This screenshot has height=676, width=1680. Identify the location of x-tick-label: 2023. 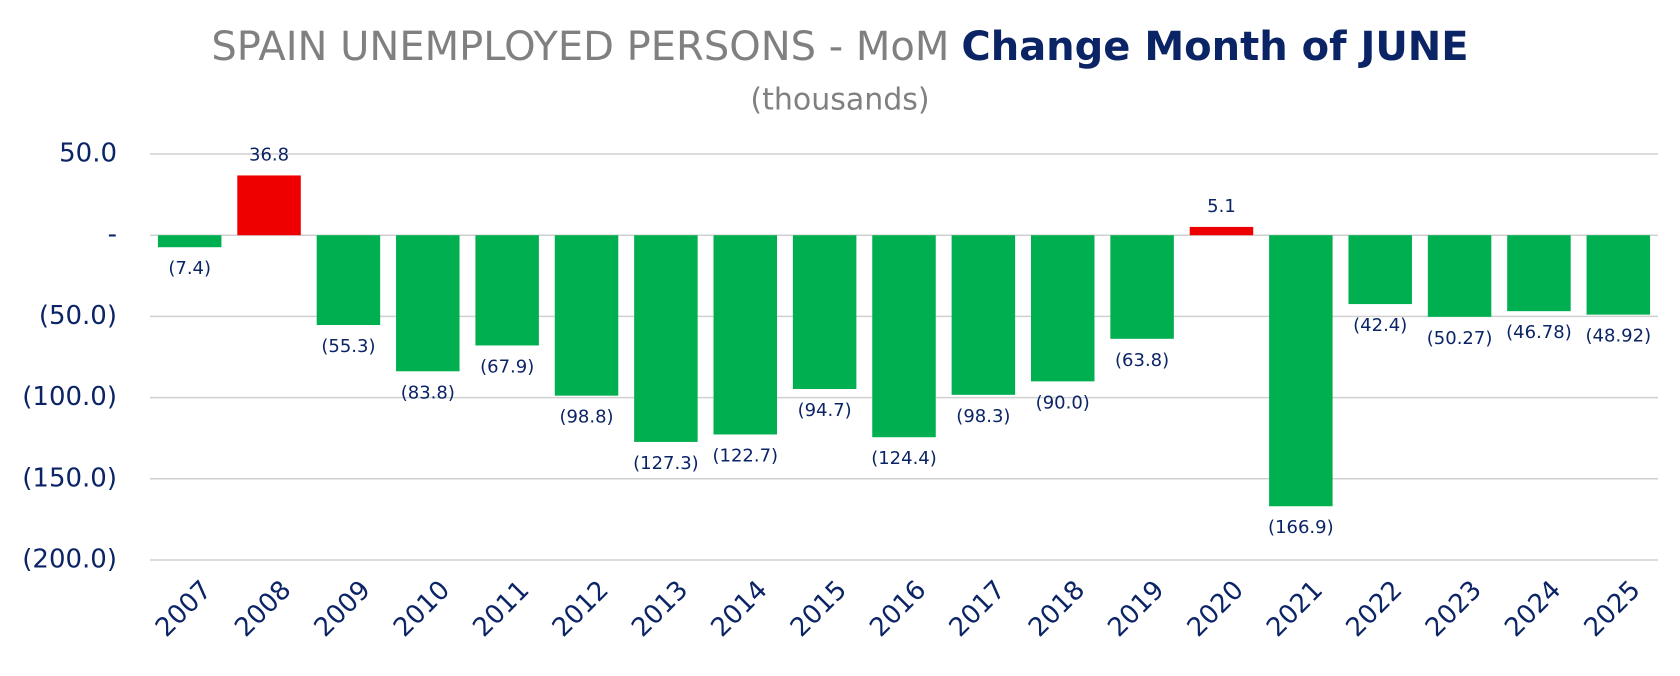
(1454, 609).